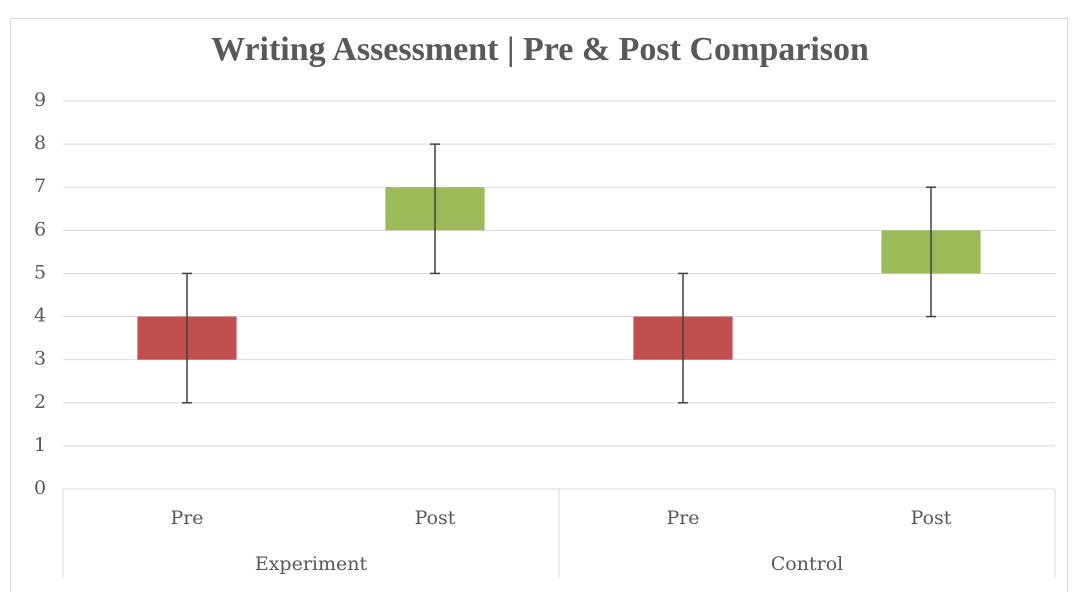 The height and width of the screenshot is (592, 1078). What do you see at coordinates (40, 445) in the screenshot?
I see `y-tick-label: 1` at bounding box center [40, 445].